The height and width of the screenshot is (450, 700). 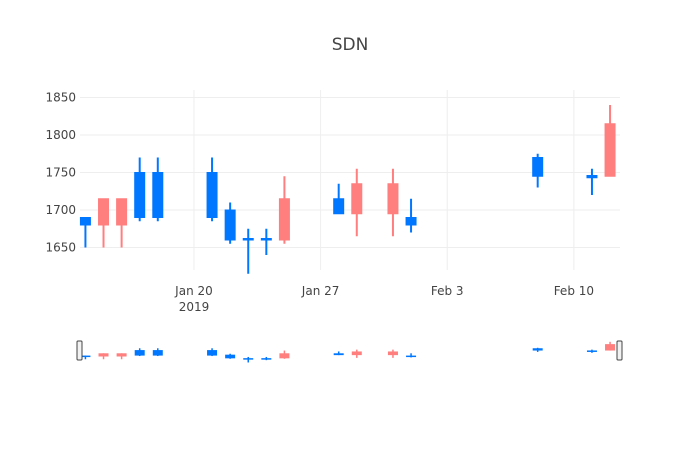 What do you see at coordinates (447, 291) in the screenshot?
I see `x-tick-label: Feb 3` at bounding box center [447, 291].